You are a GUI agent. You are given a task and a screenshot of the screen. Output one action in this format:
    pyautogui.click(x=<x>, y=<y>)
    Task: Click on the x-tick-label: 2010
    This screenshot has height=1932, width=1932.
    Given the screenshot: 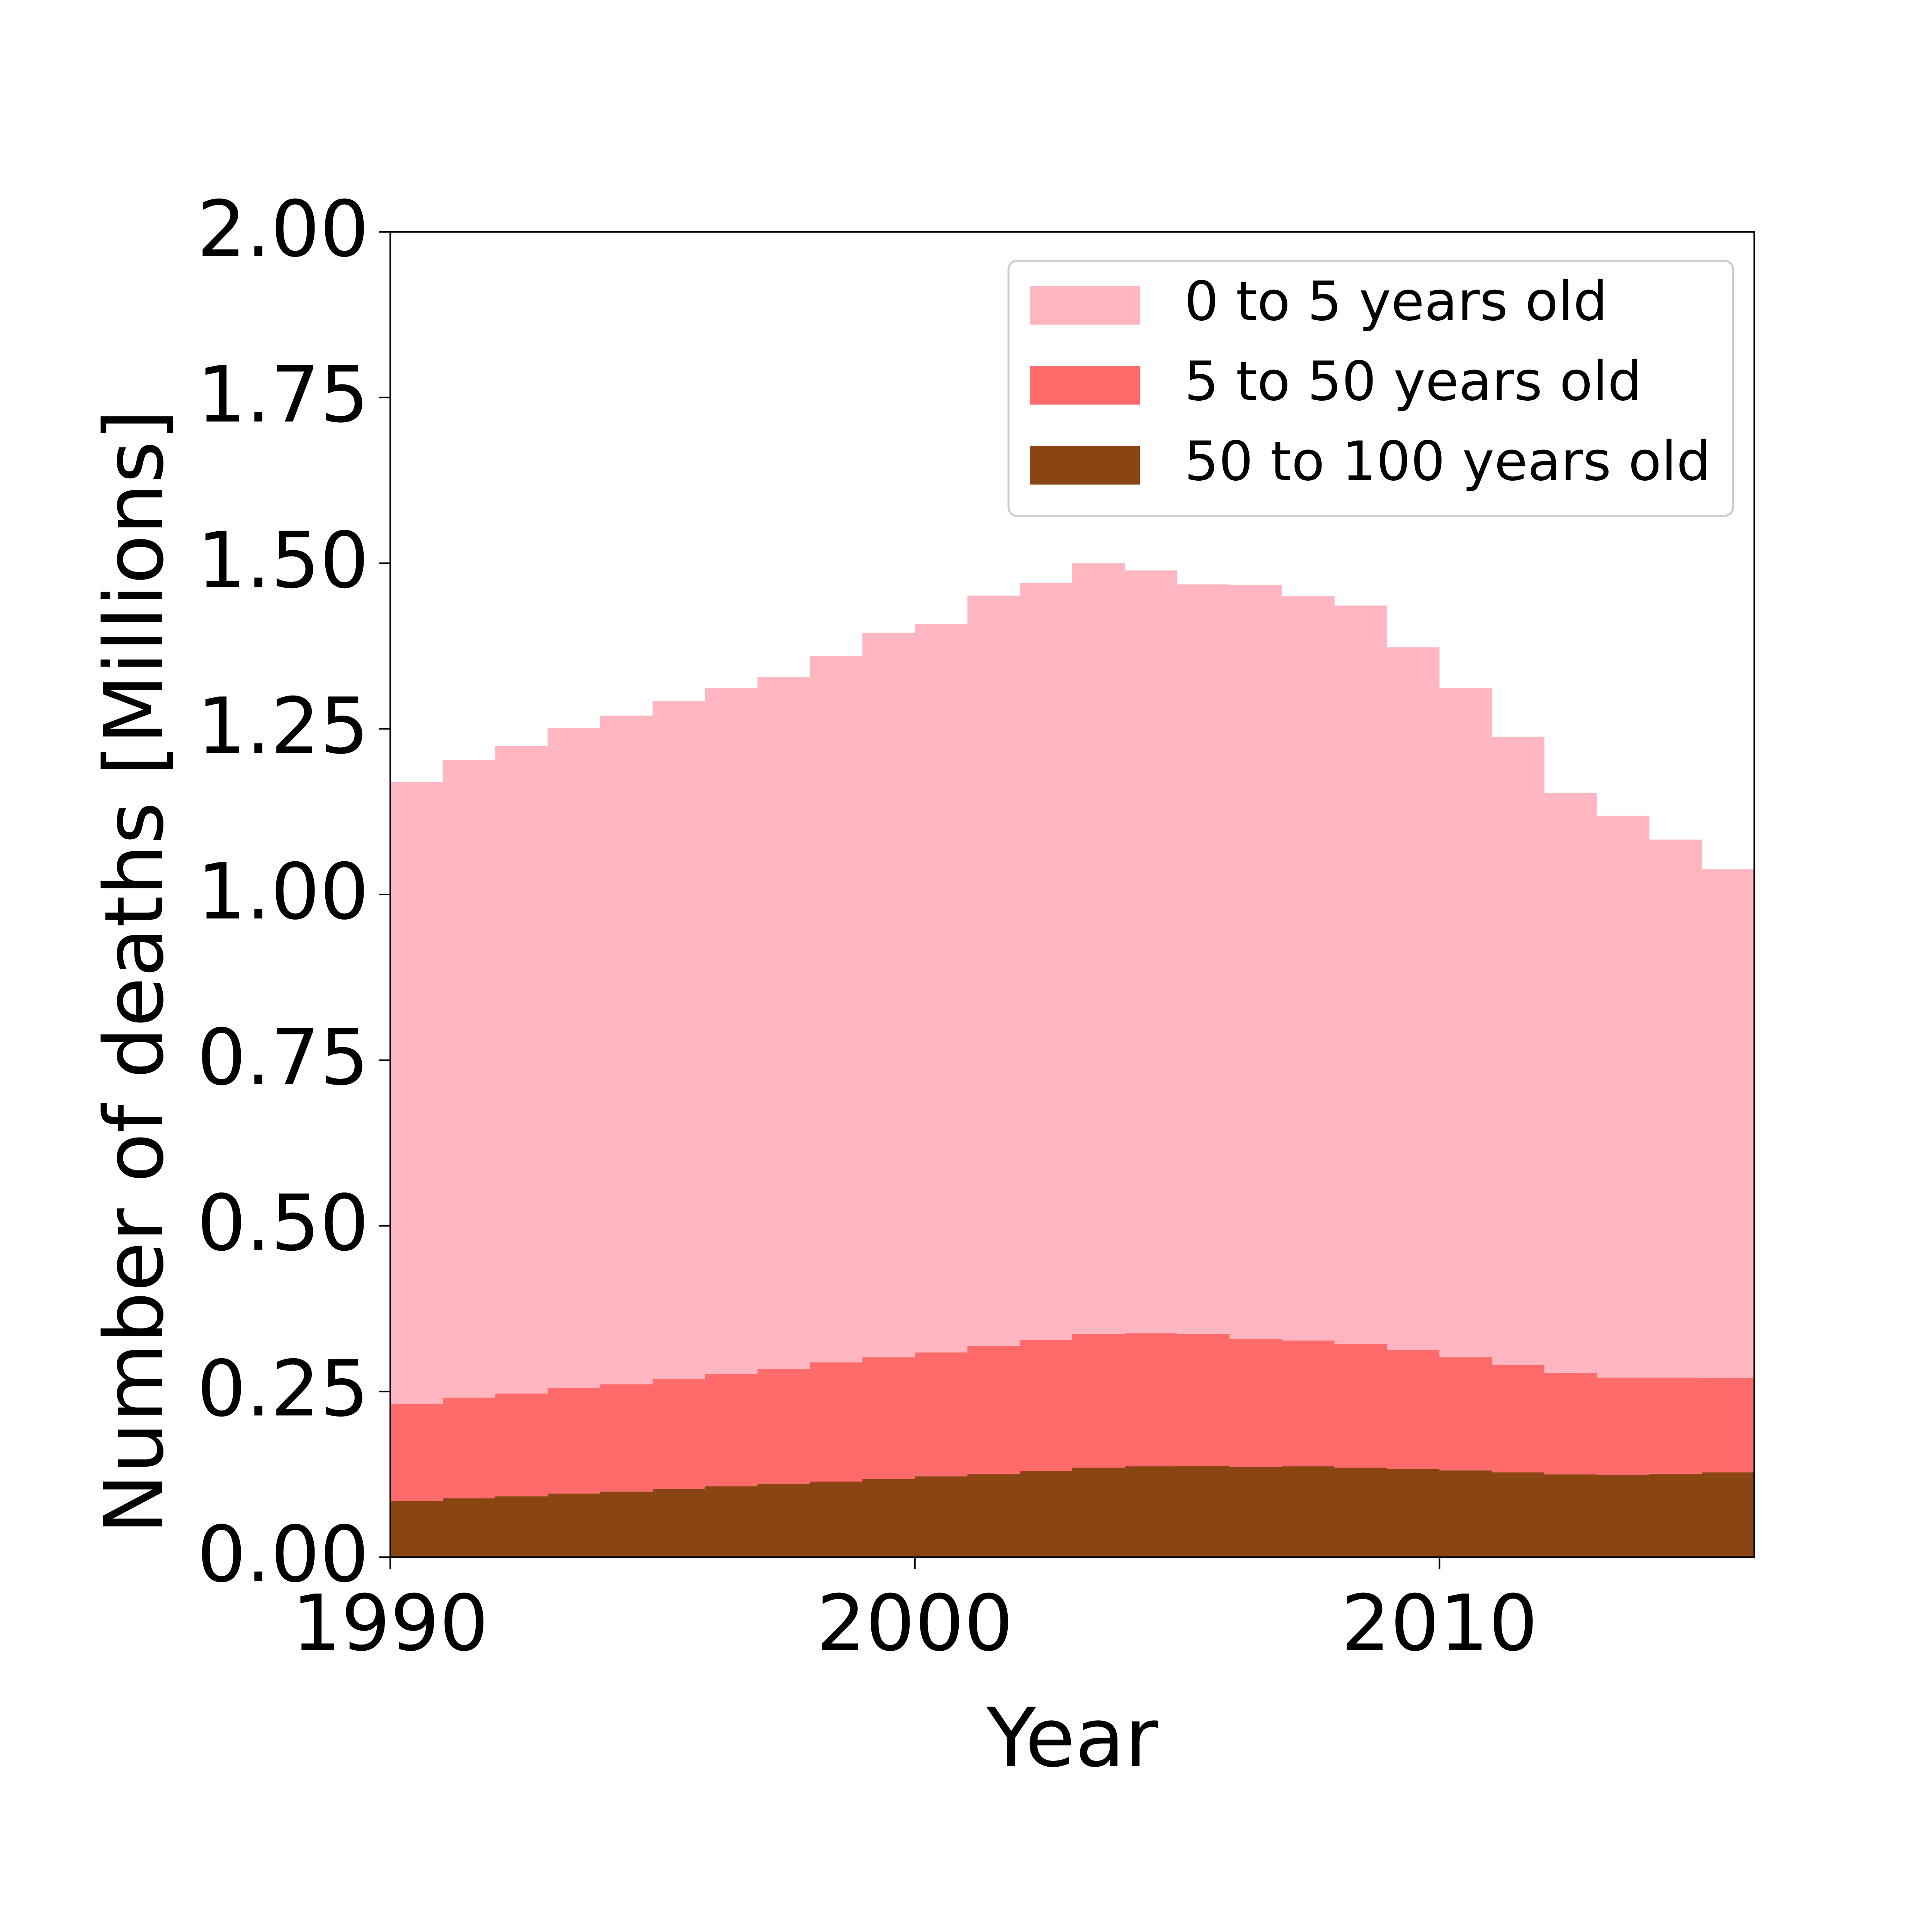 What is the action you would take?
    pyautogui.click(x=1440, y=1623)
    